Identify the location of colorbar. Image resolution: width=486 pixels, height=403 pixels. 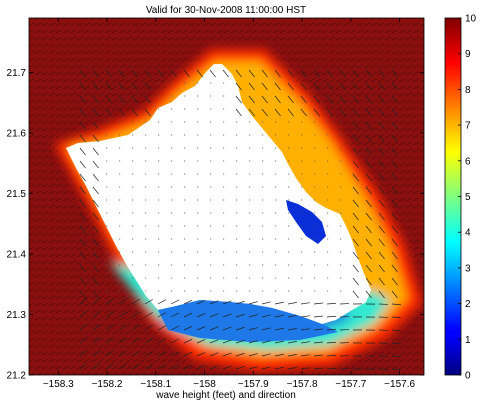
(453, 196).